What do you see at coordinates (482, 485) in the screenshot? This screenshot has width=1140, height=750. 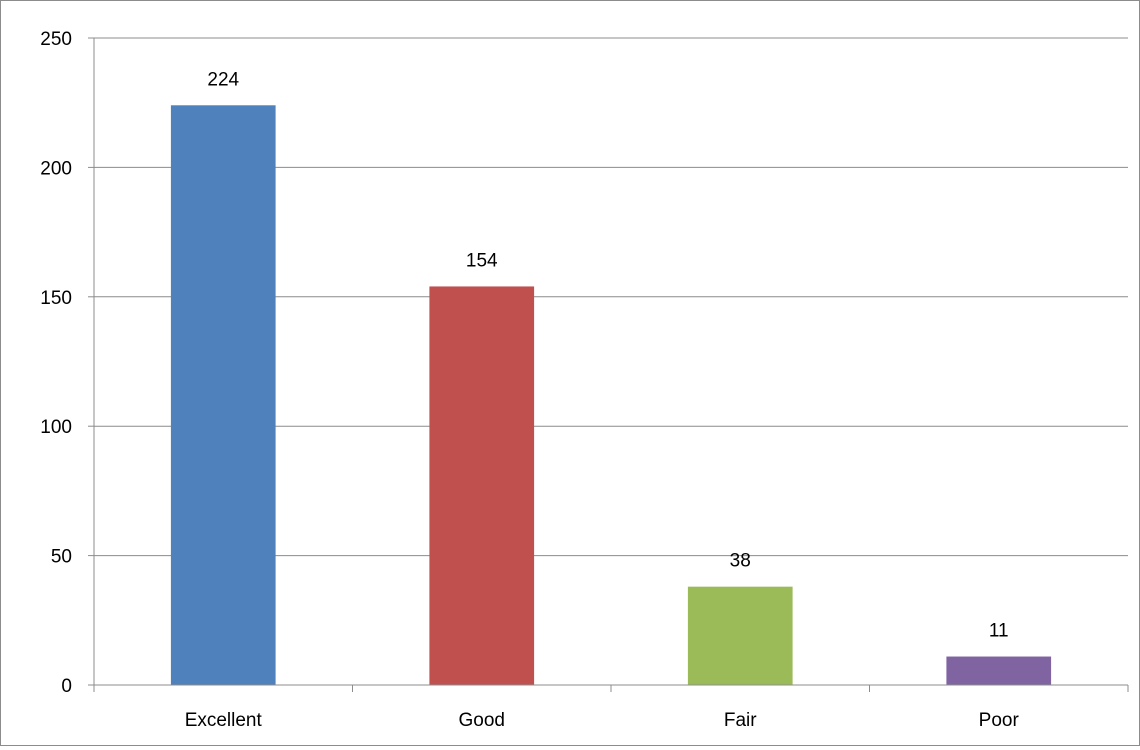 I see `bar-good` at bounding box center [482, 485].